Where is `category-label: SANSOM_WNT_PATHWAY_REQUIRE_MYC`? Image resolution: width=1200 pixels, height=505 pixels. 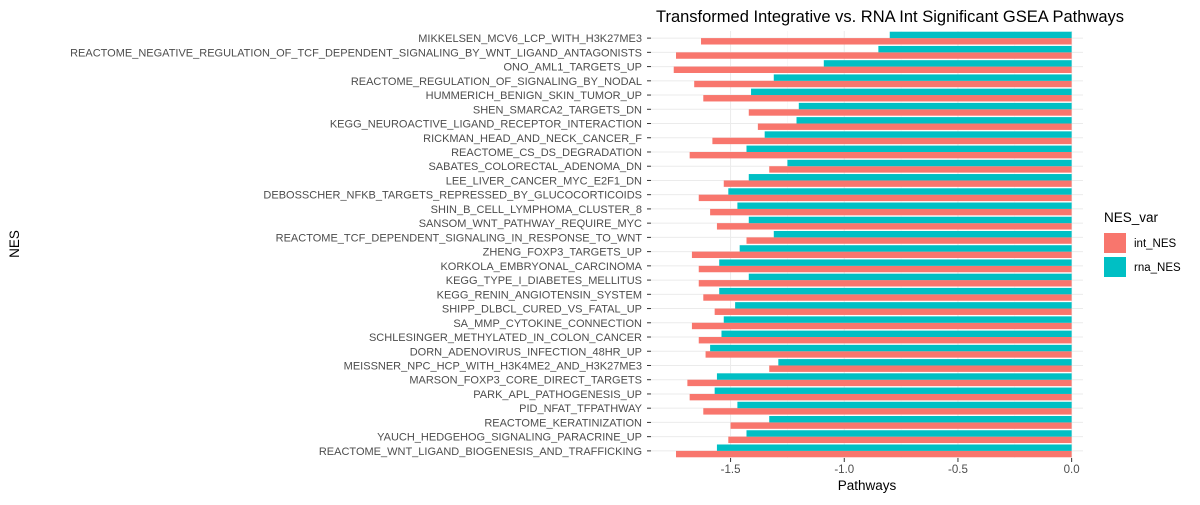 category-label: SANSOM_WNT_PATHWAY_REQUIRE_MYC is located at coordinates (530, 224).